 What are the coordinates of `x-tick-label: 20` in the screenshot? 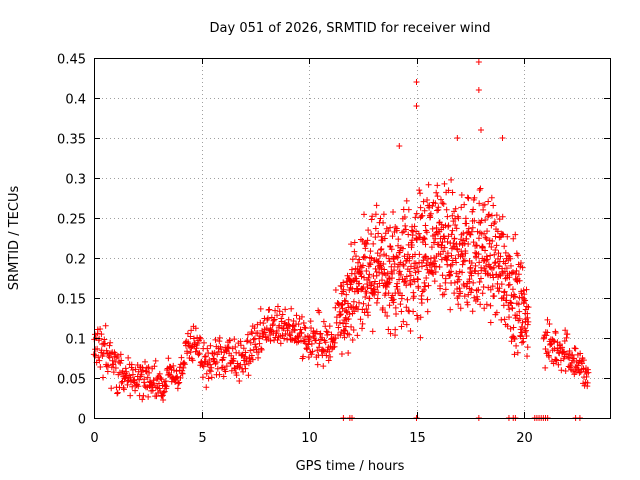 It's located at (524, 438).